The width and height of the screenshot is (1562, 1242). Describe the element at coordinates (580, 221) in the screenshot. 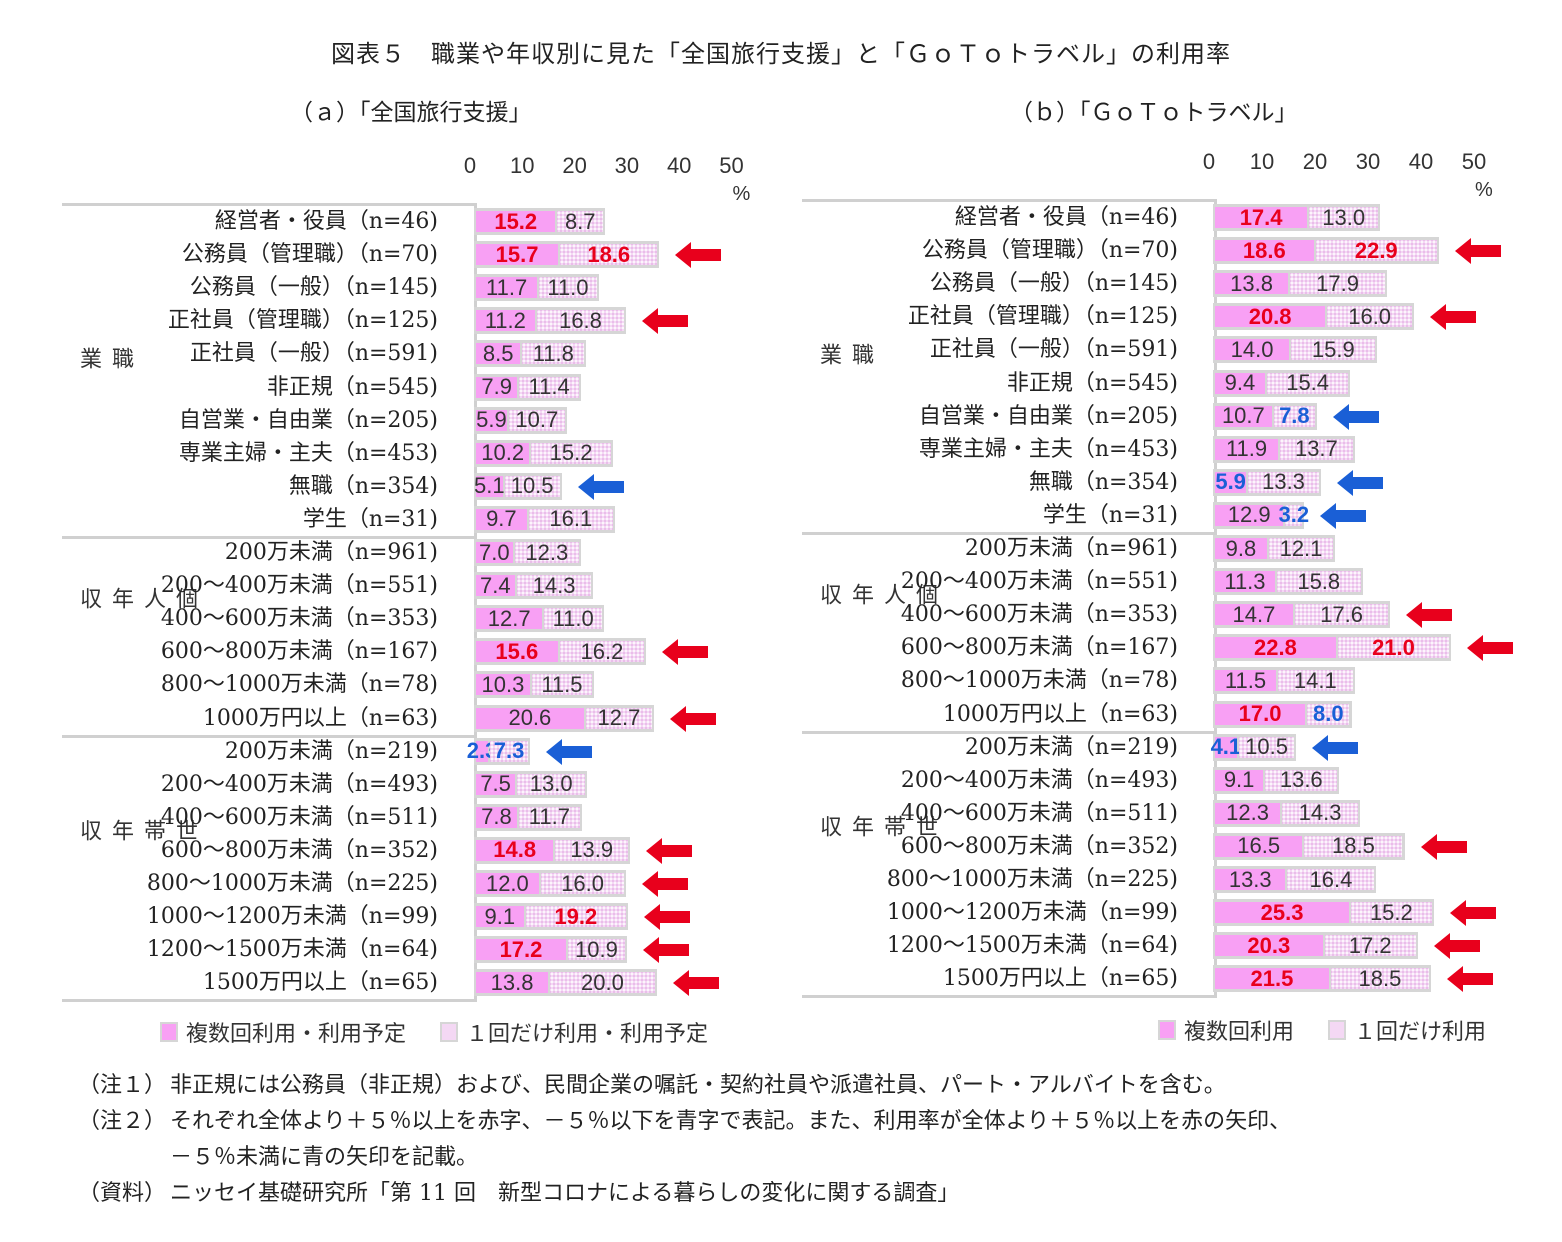

I see `bar-once: 8.7` at that location.